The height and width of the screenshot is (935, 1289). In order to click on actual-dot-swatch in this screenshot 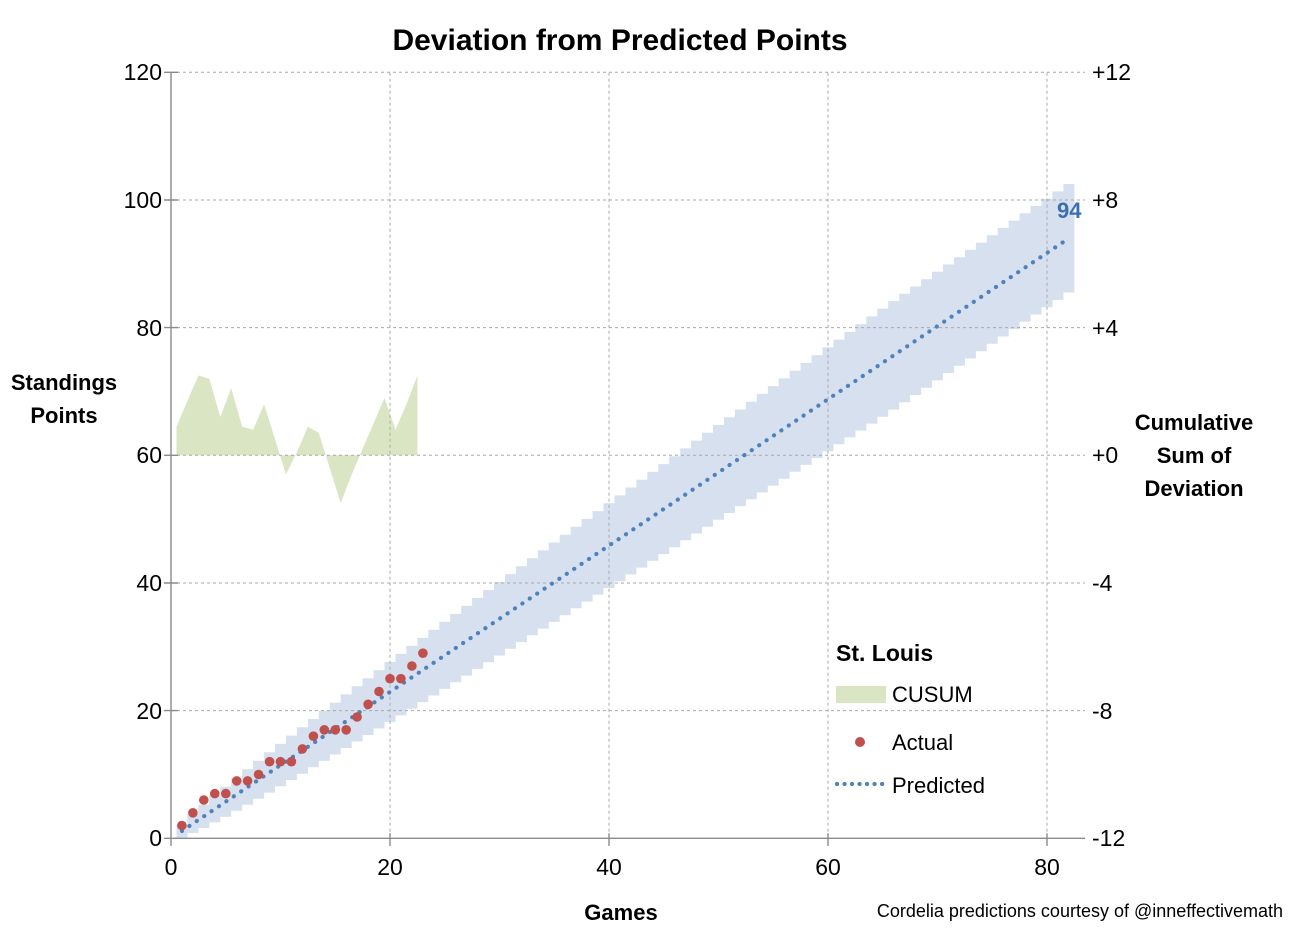, I will do `click(860, 742)`.